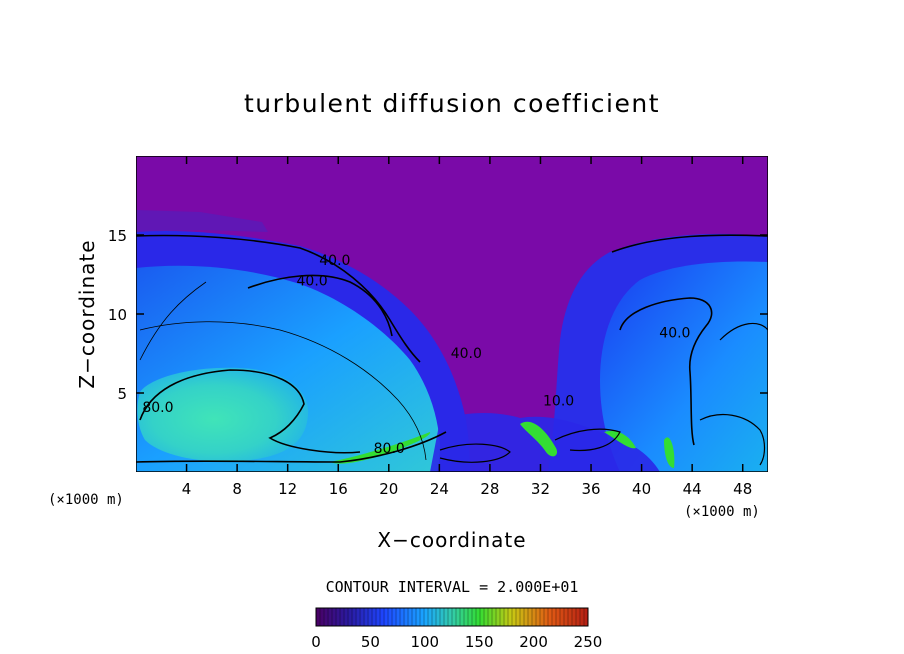 The width and height of the screenshot is (904, 654). I want to click on contour-label: 10.0, so click(558, 402).